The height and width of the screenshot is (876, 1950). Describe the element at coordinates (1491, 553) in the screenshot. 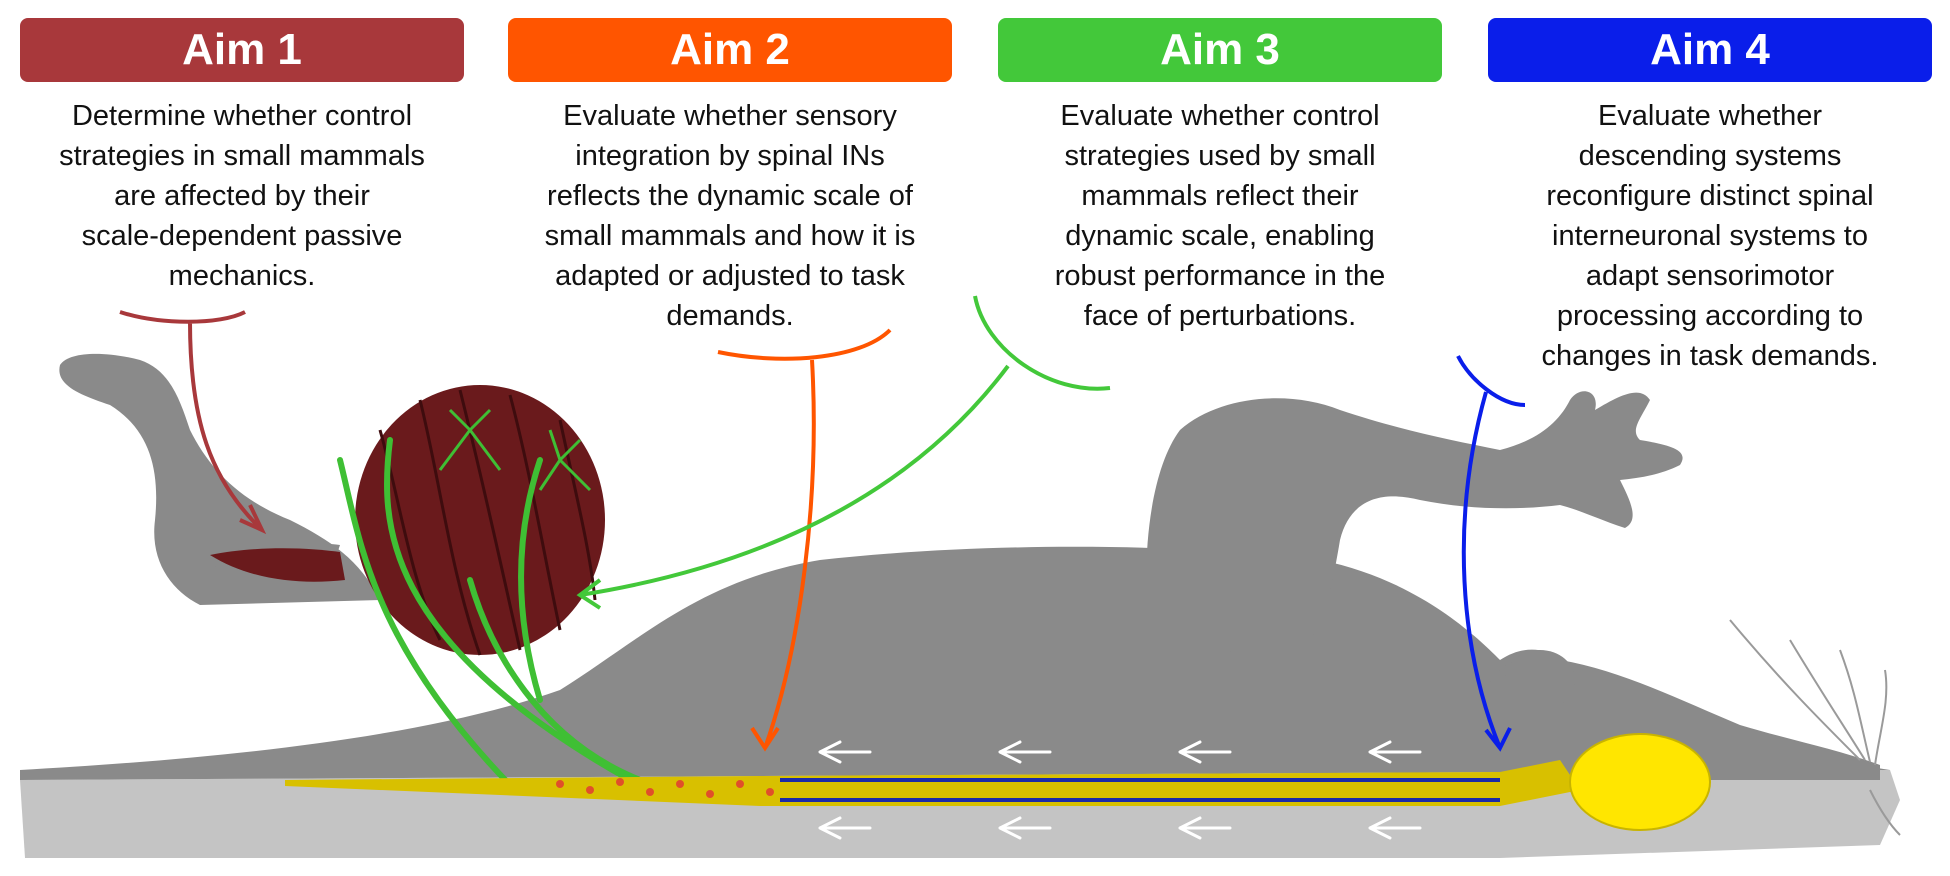

I see `aim4-pointer` at that location.